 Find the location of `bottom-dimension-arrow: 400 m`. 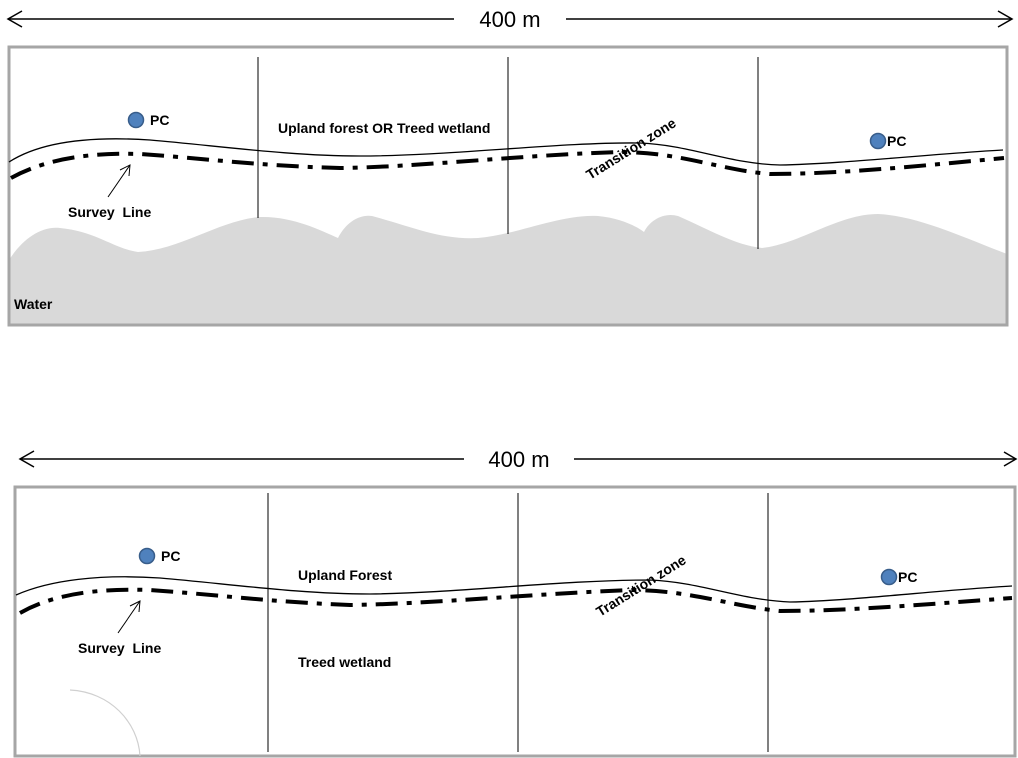

bottom-dimension-arrow: 400 m is located at coordinates (518, 459).